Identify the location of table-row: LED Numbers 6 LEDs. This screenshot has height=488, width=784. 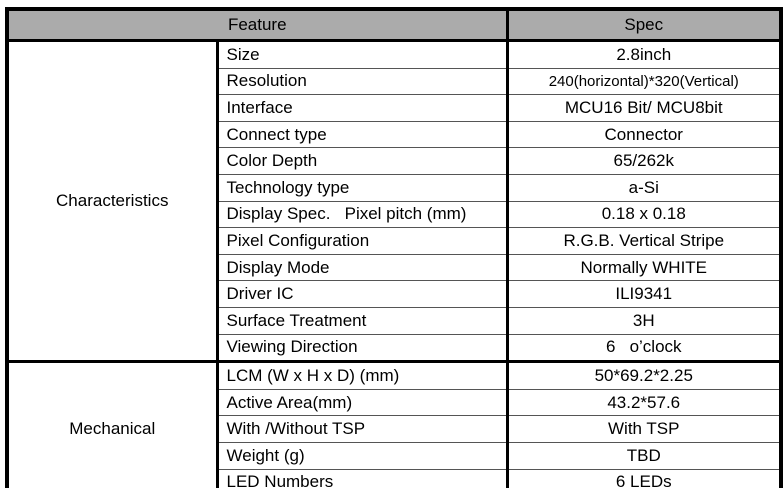
(394, 478).